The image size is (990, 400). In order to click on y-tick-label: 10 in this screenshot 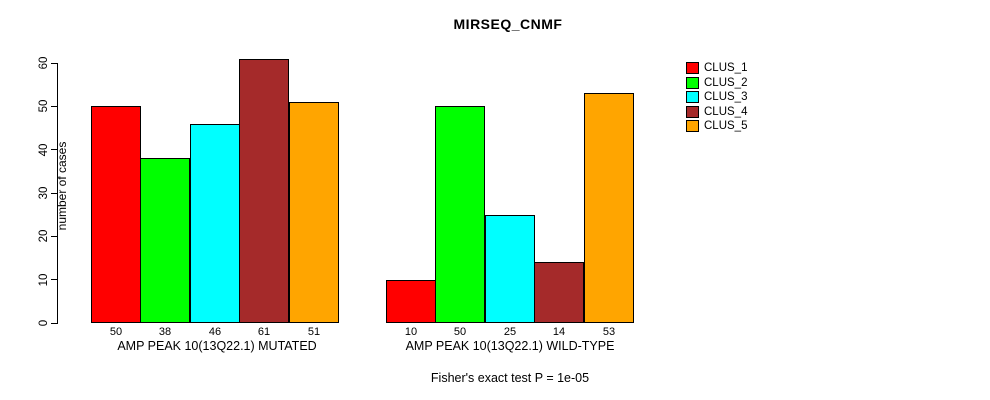, I will do `click(44, 280)`.